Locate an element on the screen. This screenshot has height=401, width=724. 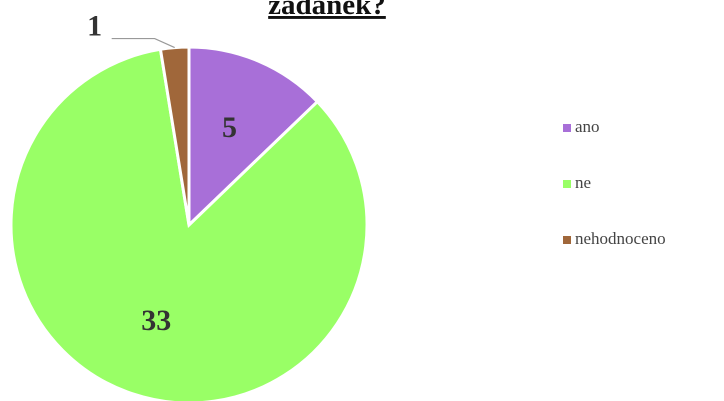
legend-label: nehodnoceno is located at coordinates (620, 238).